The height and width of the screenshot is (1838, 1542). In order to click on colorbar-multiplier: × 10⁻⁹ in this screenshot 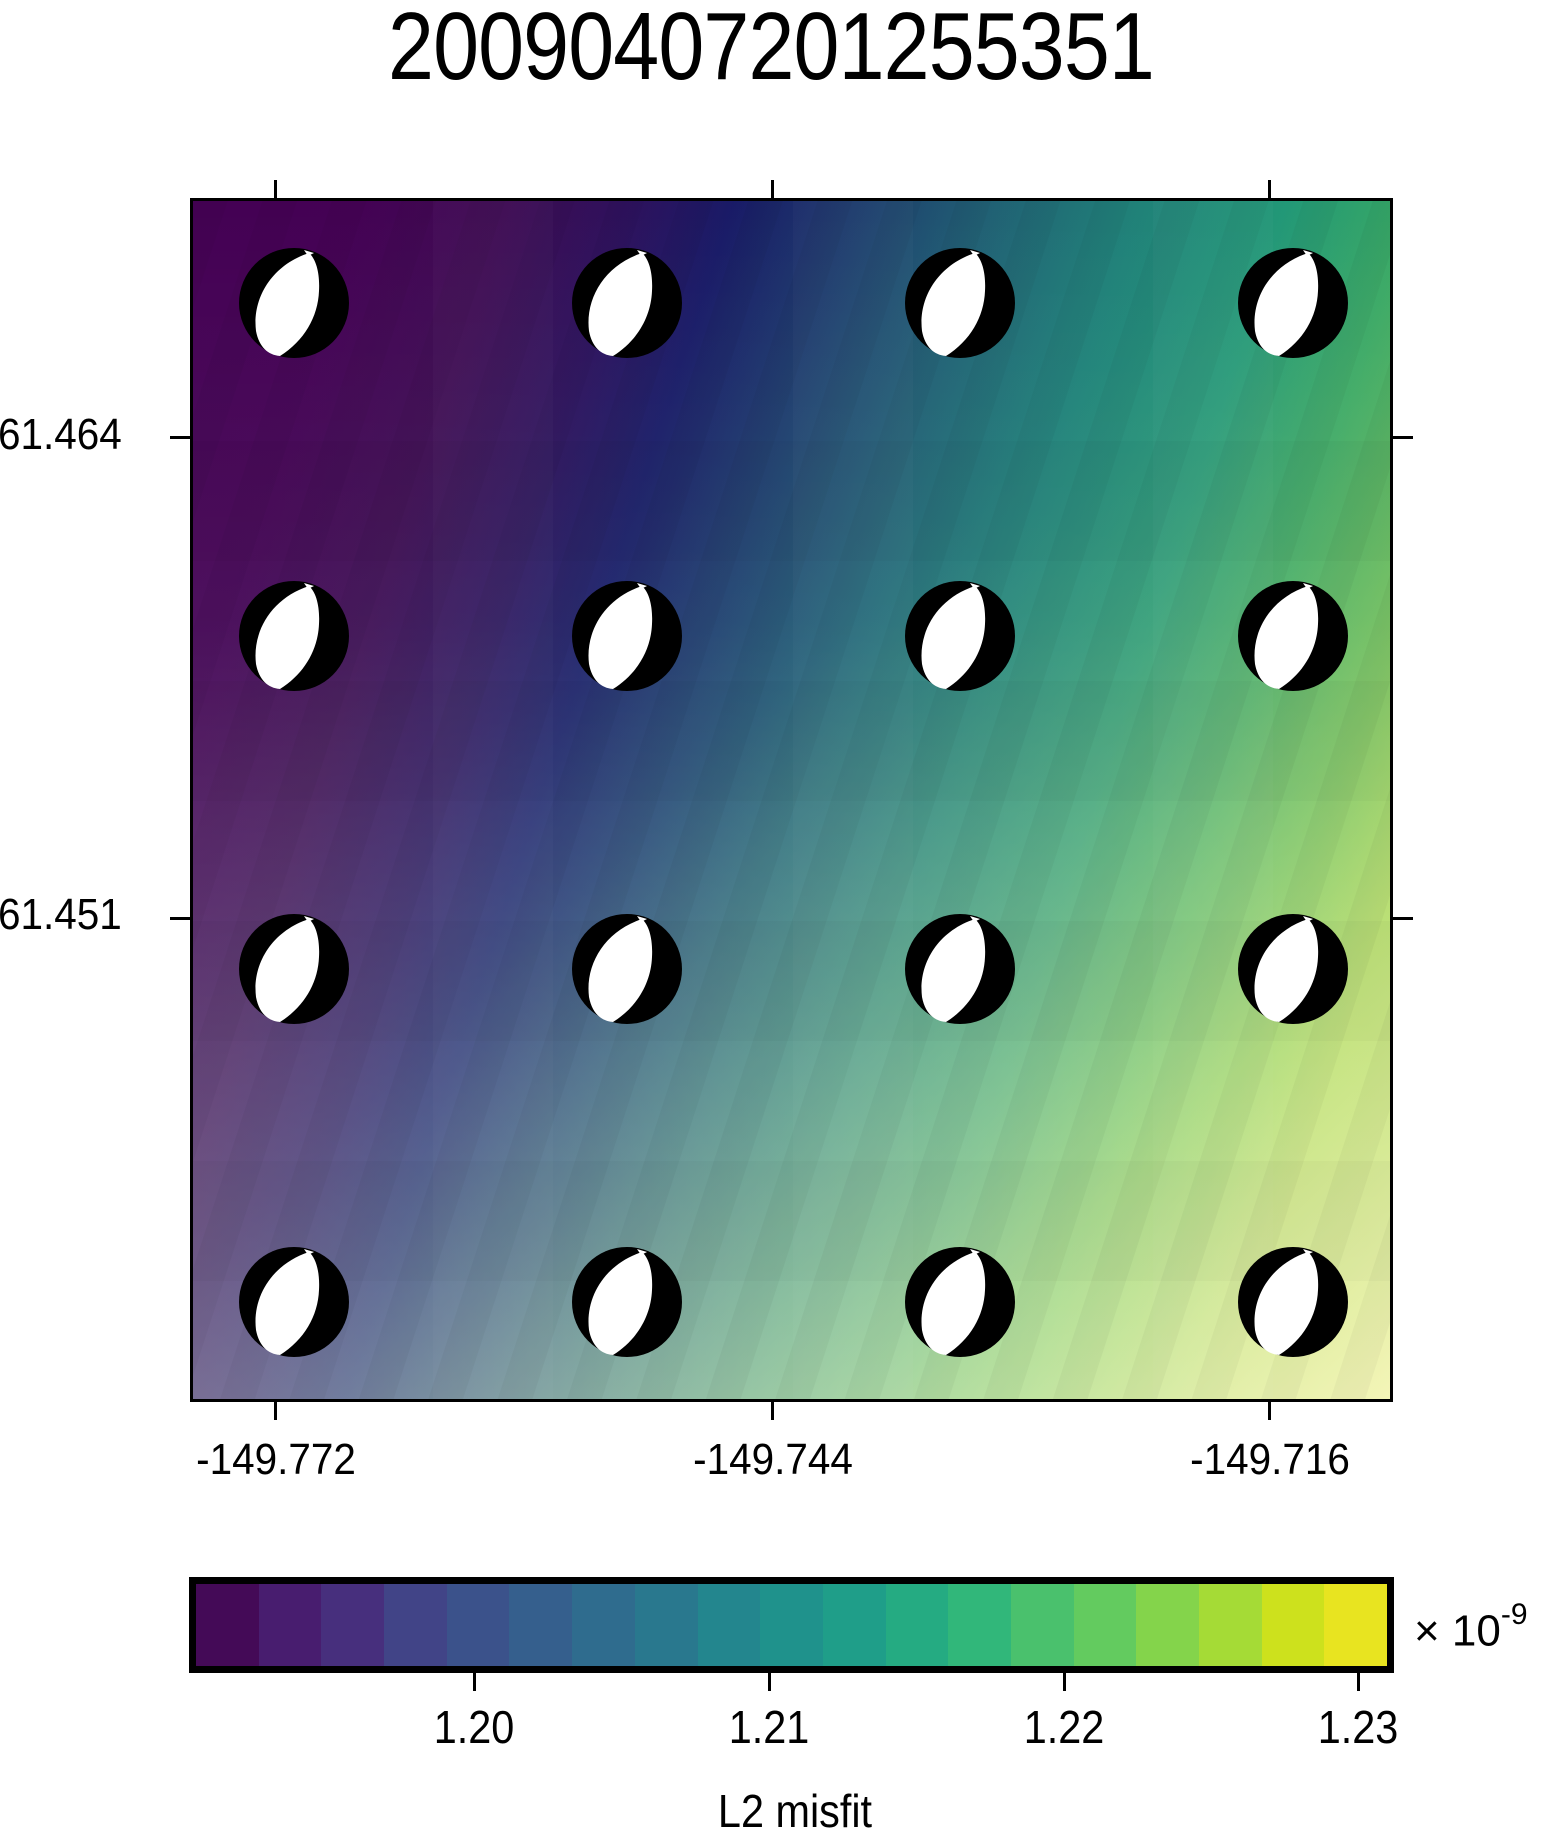, I will do `click(1471, 1627)`.